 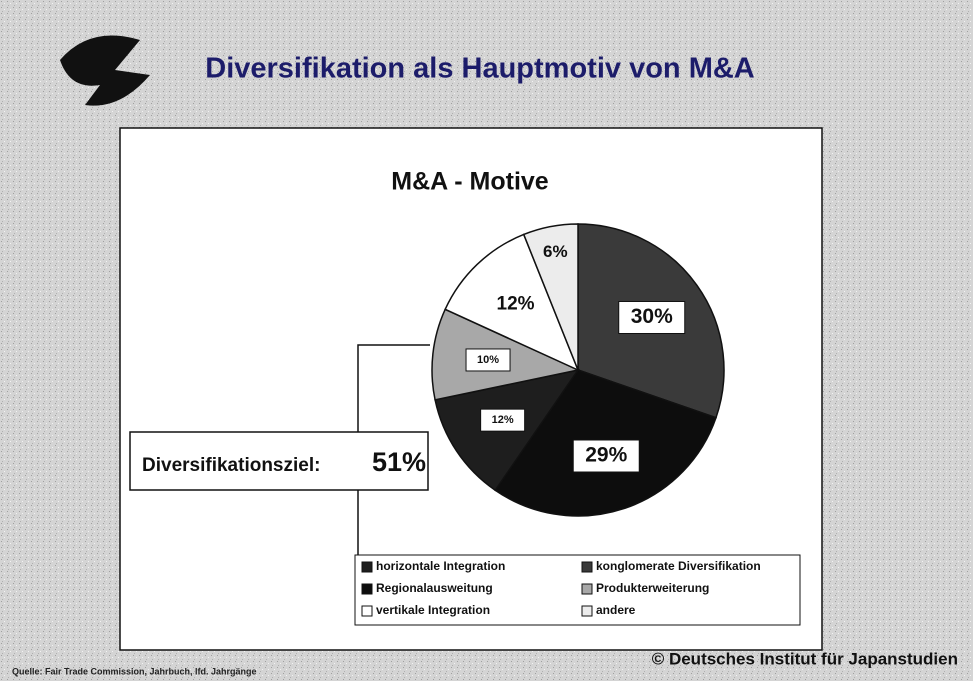 I want to click on legend-label: konglomerate Diversifikation, so click(x=678, y=566).